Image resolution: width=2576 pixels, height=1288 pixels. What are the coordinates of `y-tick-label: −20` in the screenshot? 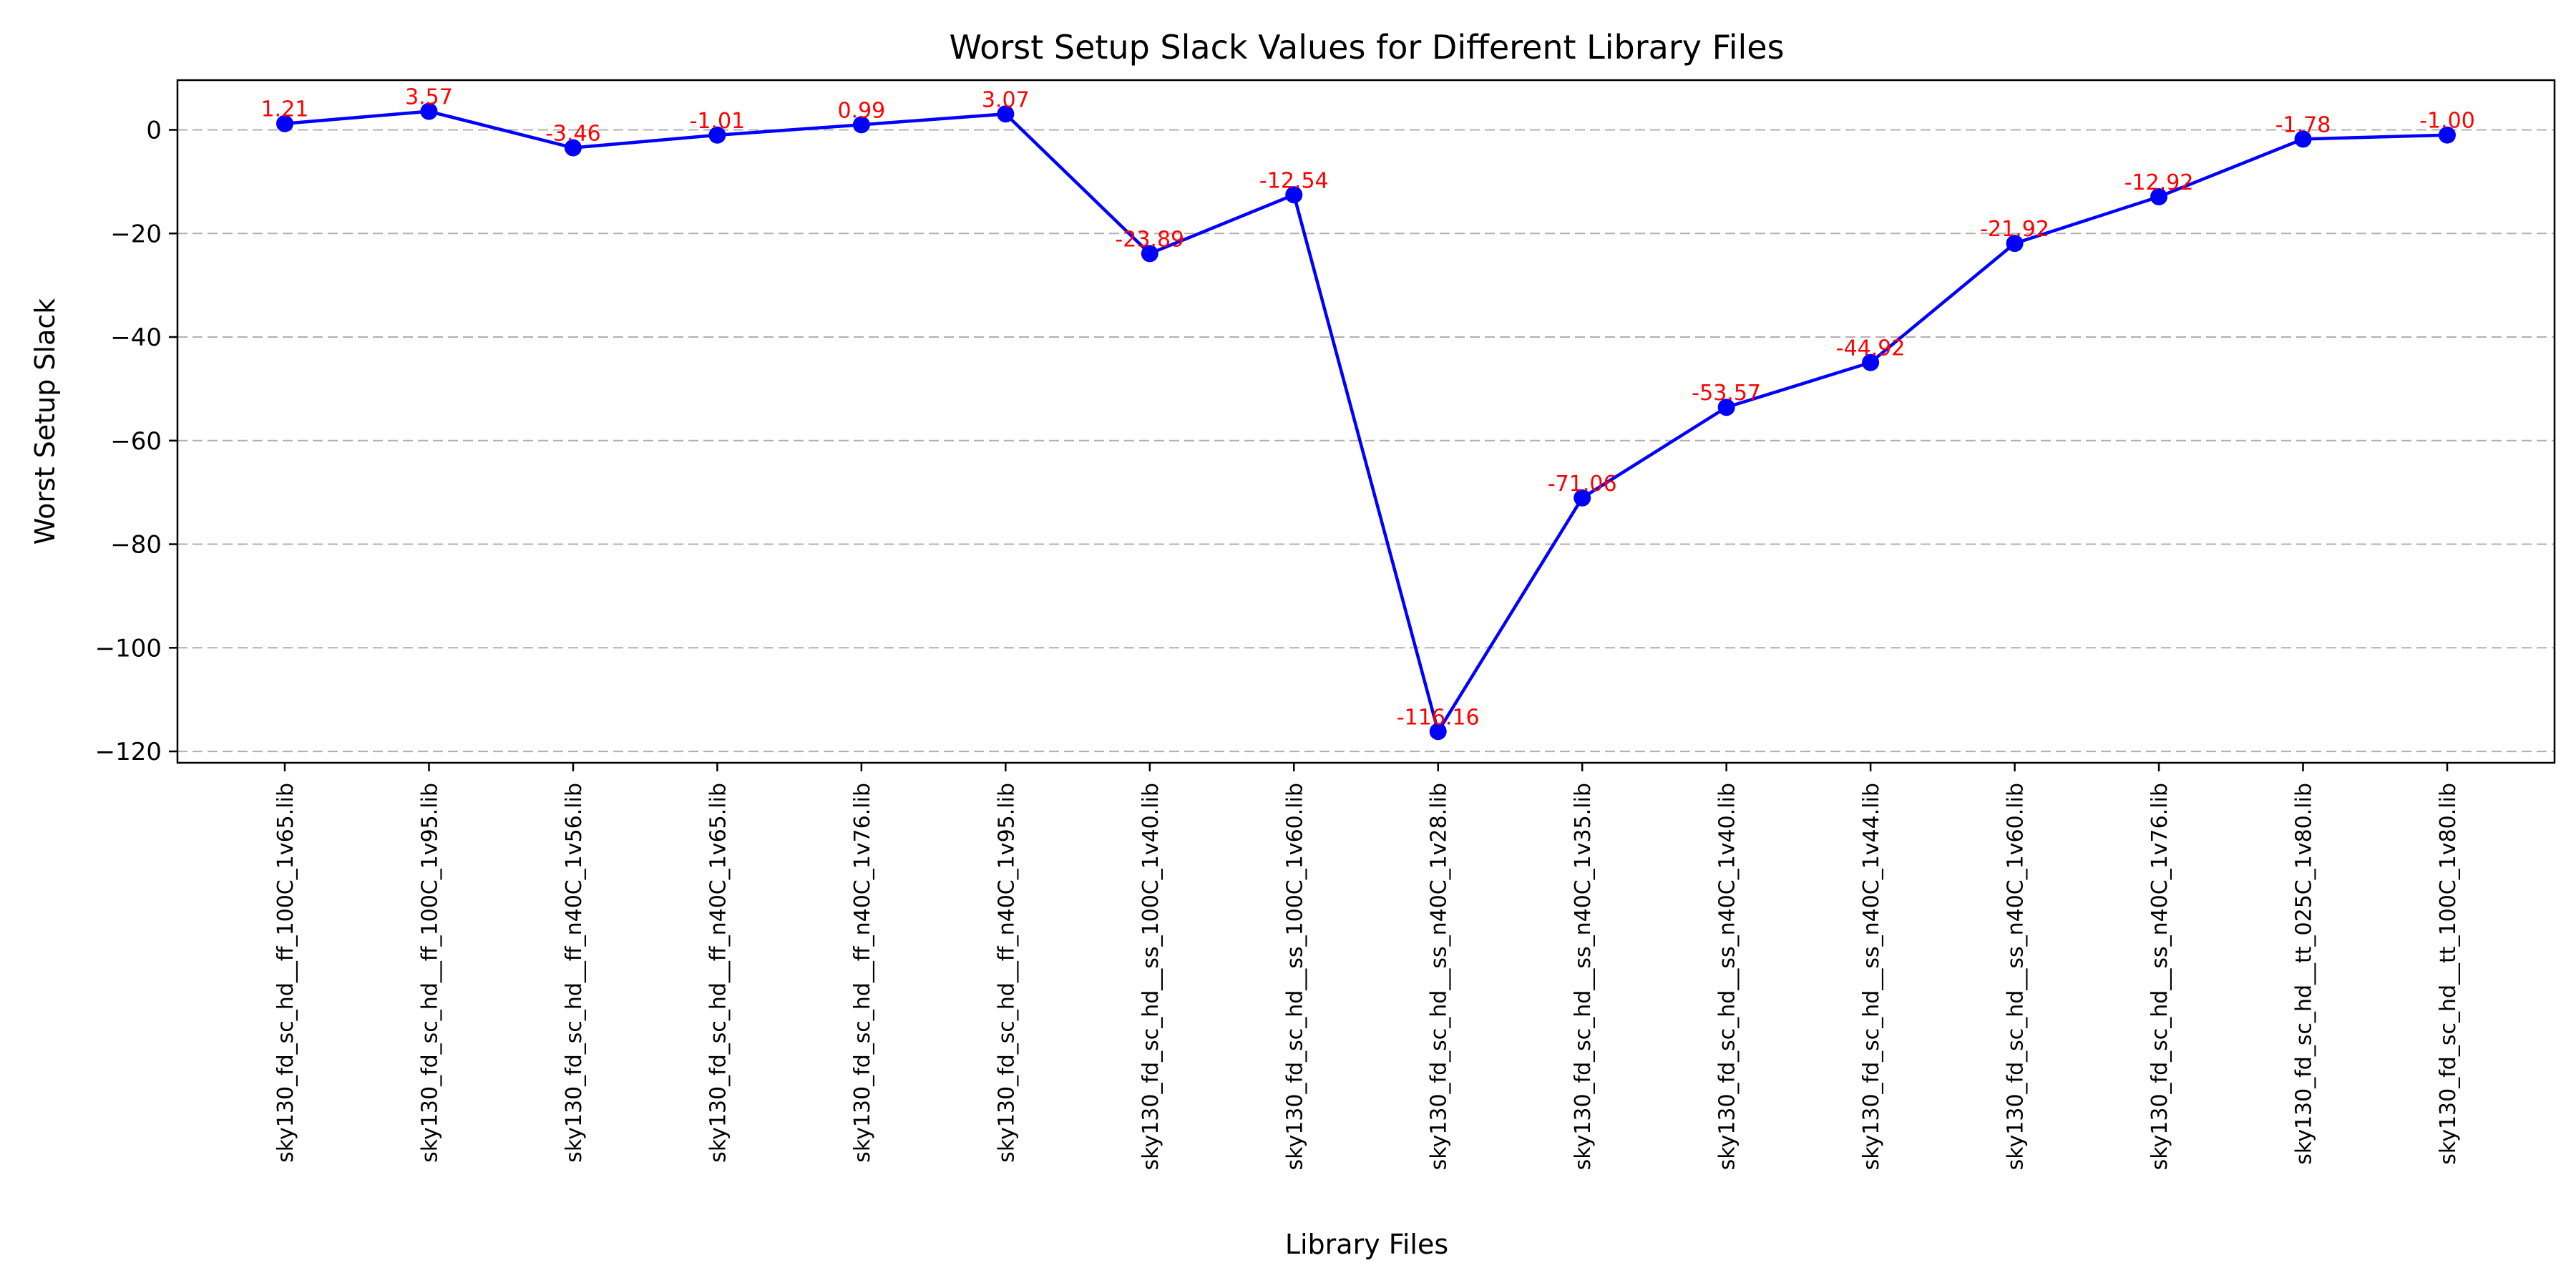 It's located at (136, 234).